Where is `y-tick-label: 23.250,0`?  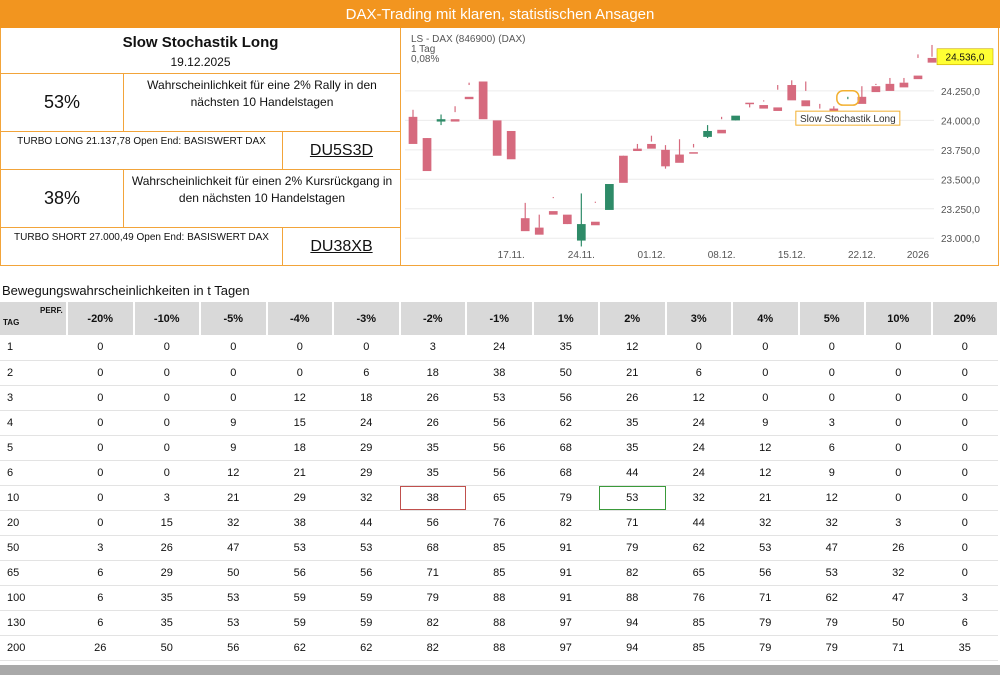 y-tick-label: 23.250,0 is located at coordinates (960, 210).